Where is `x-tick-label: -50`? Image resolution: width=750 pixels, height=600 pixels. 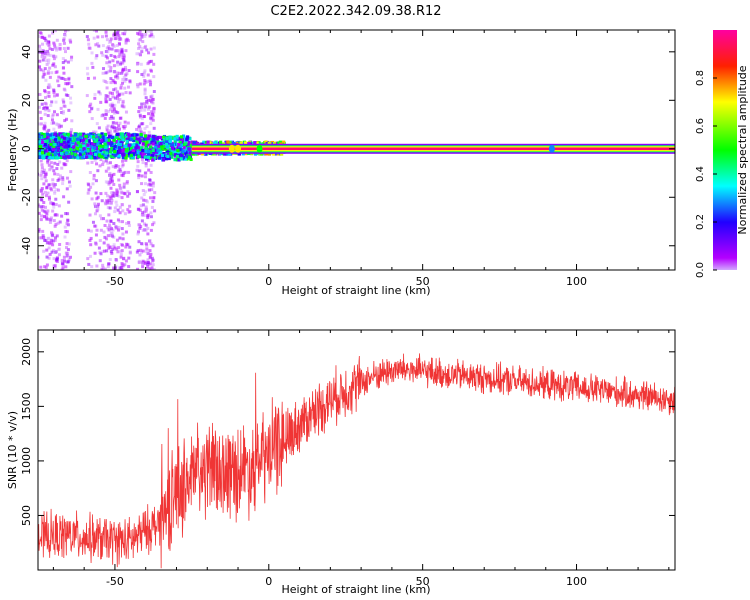 x-tick-label: -50 is located at coordinates (115, 281).